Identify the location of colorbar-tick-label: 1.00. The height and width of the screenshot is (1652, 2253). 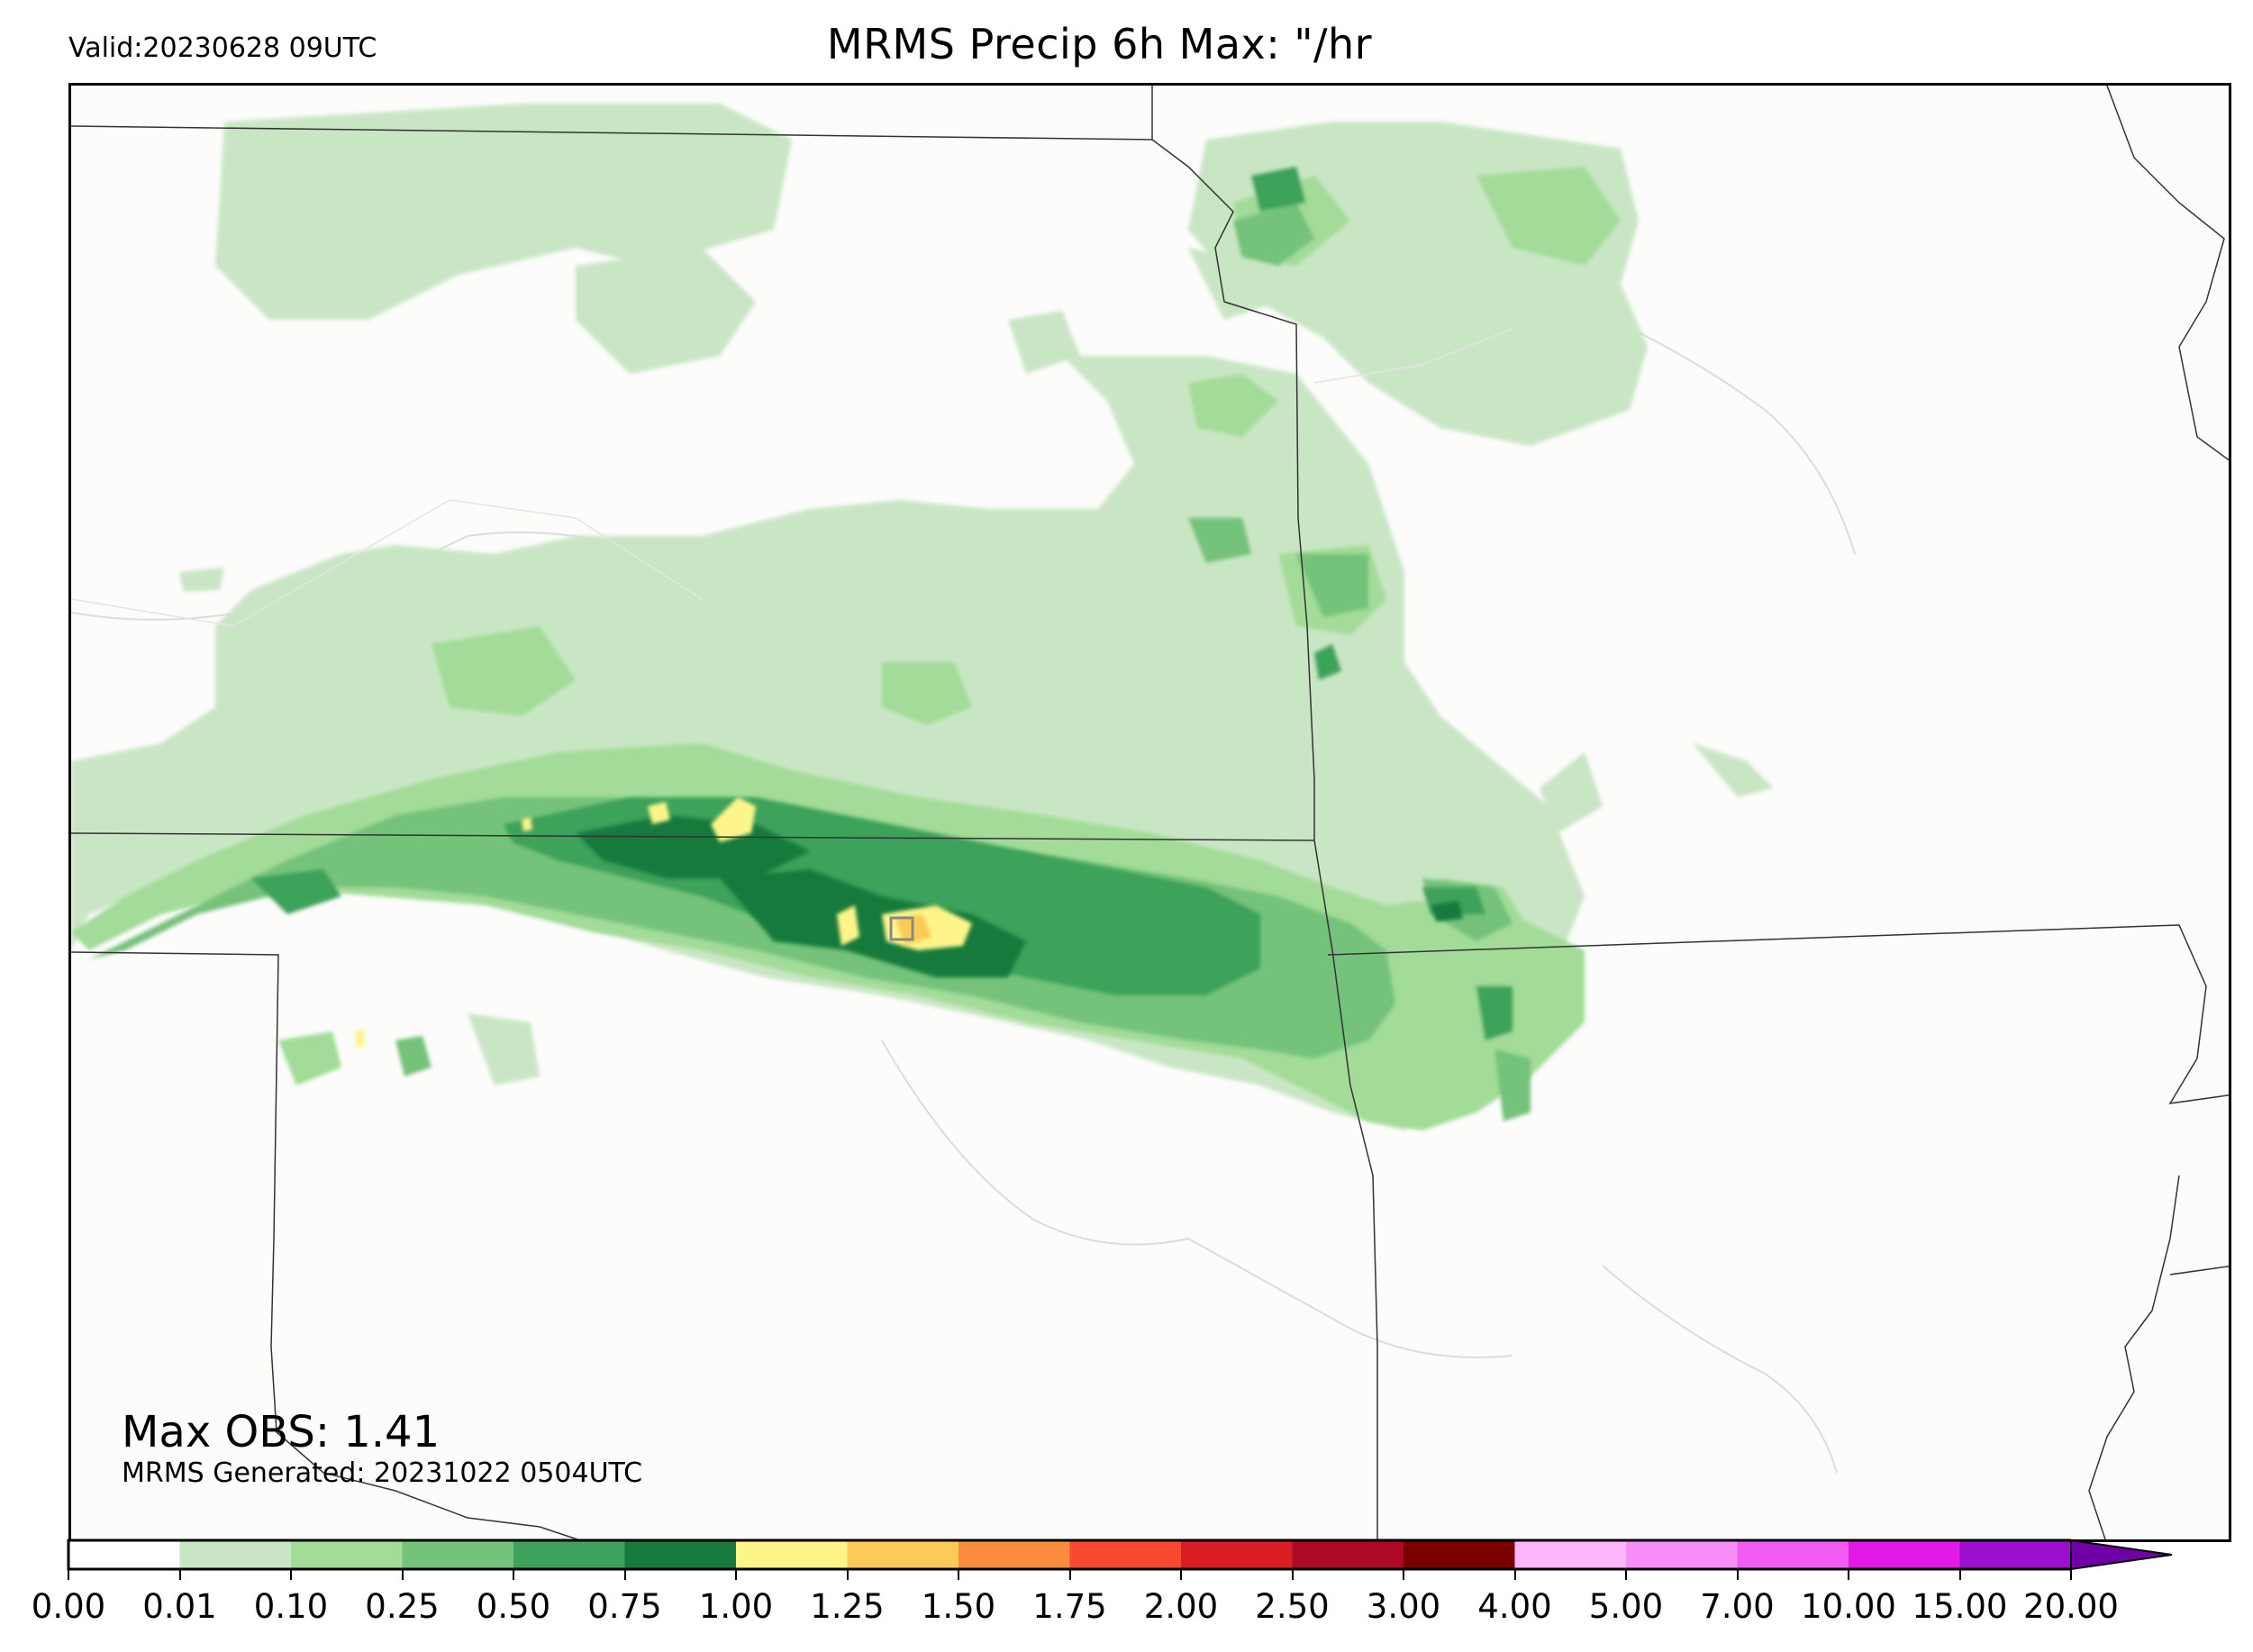
(736, 1606).